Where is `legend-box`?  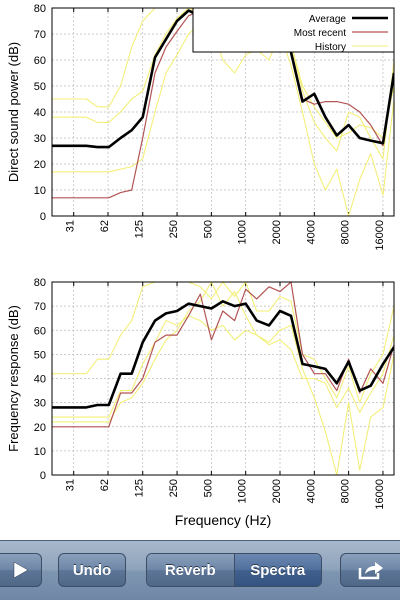
legend-box is located at coordinates (293, 30).